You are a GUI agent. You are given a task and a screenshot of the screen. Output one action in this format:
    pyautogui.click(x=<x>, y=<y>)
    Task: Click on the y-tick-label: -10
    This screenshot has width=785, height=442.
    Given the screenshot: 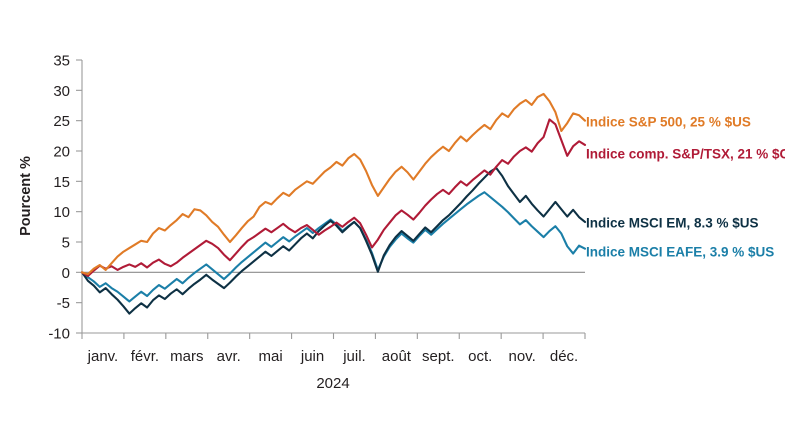 What is the action you would take?
    pyautogui.click(x=59, y=334)
    